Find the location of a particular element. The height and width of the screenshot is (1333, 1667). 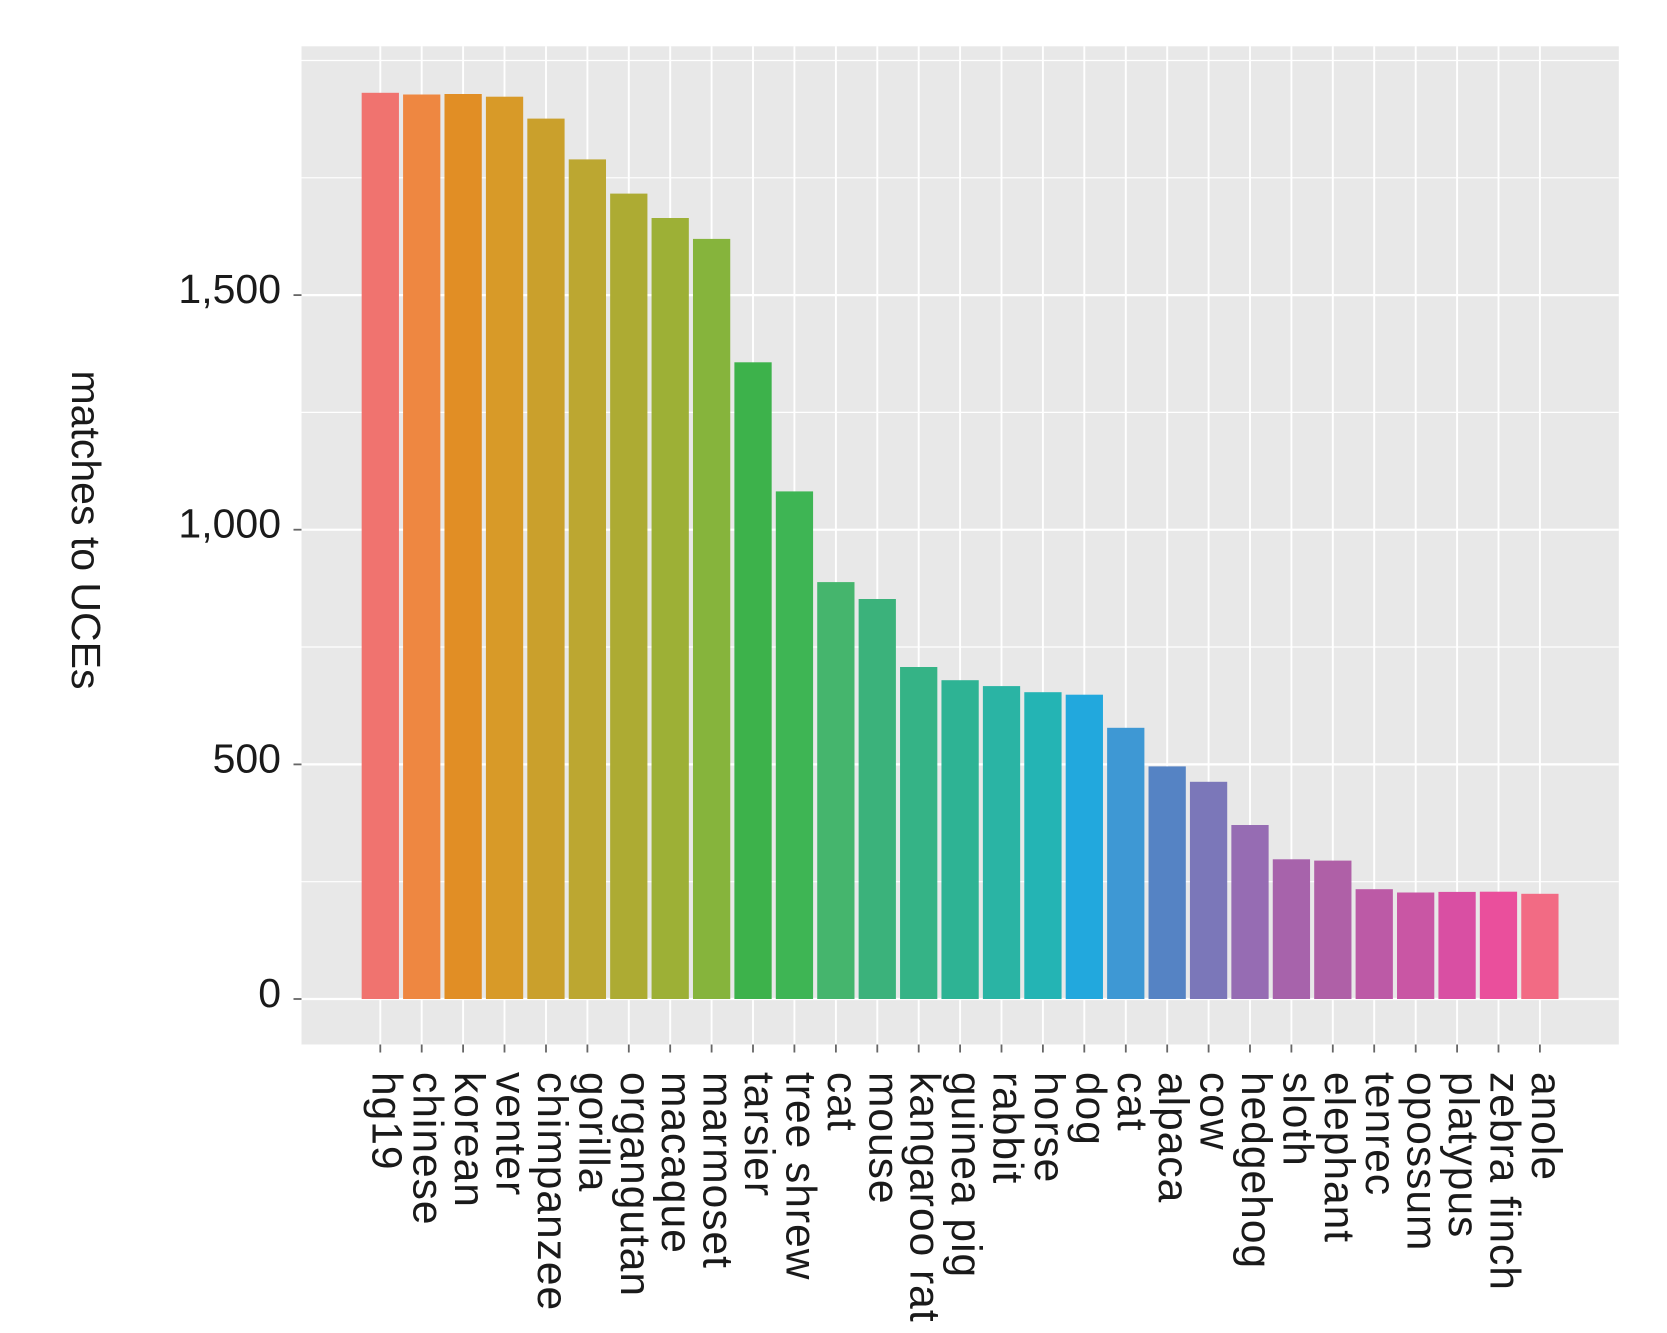

svg-text: venter is located at coordinates (510, 1134).